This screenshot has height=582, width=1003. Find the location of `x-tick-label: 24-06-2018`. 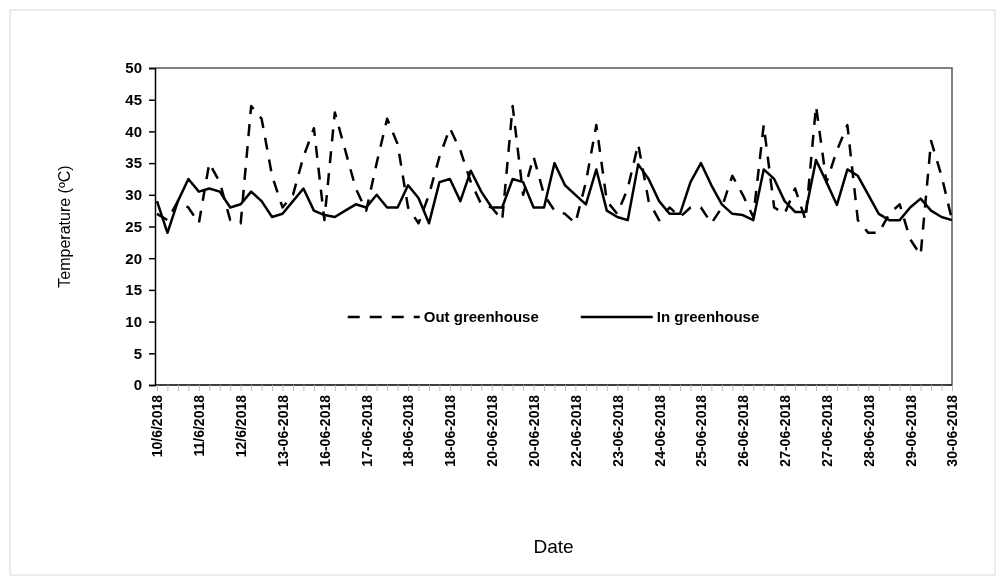

x-tick-label: 24-06-2018 is located at coordinates (659, 430).